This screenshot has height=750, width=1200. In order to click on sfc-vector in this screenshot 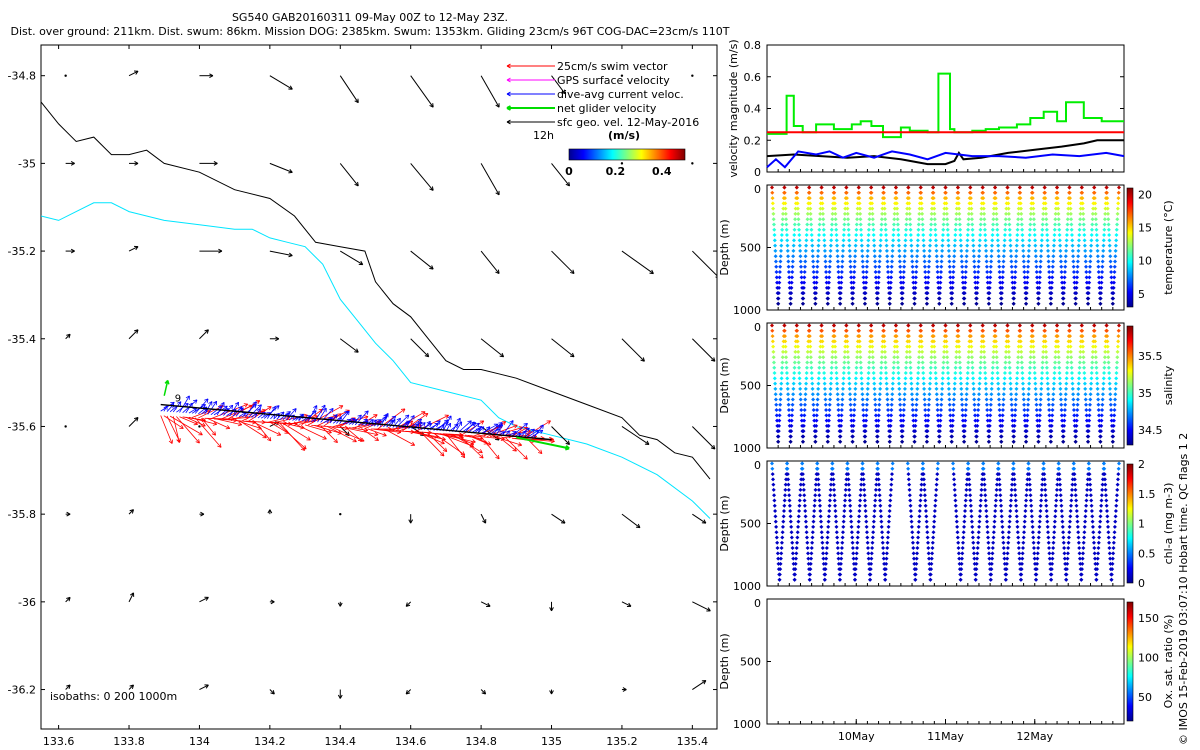, I will do `click(420, 348)`.